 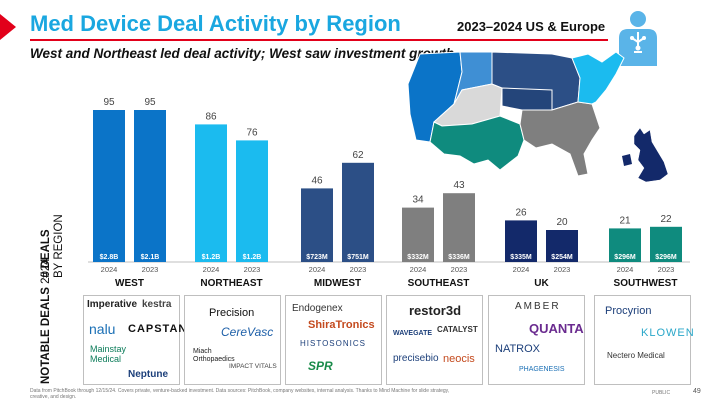 I want to click on bar-southwest-2024, so click(x=625, y=245).